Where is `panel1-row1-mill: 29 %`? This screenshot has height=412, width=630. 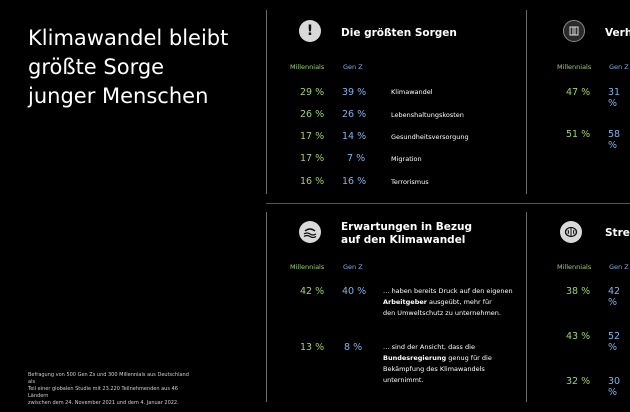 panel1-row1-mill: 29 % is located at coordinates (312, 92).